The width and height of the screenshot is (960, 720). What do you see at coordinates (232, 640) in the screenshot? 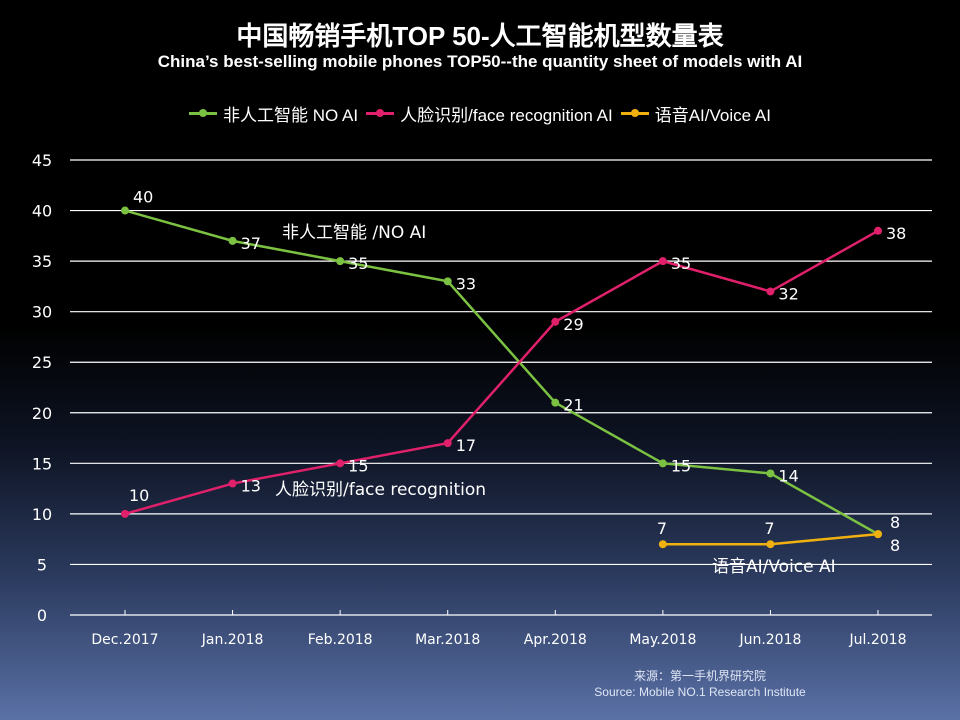
I see `x-tick-label: Jan.2018` at bounding box center [232, 640].